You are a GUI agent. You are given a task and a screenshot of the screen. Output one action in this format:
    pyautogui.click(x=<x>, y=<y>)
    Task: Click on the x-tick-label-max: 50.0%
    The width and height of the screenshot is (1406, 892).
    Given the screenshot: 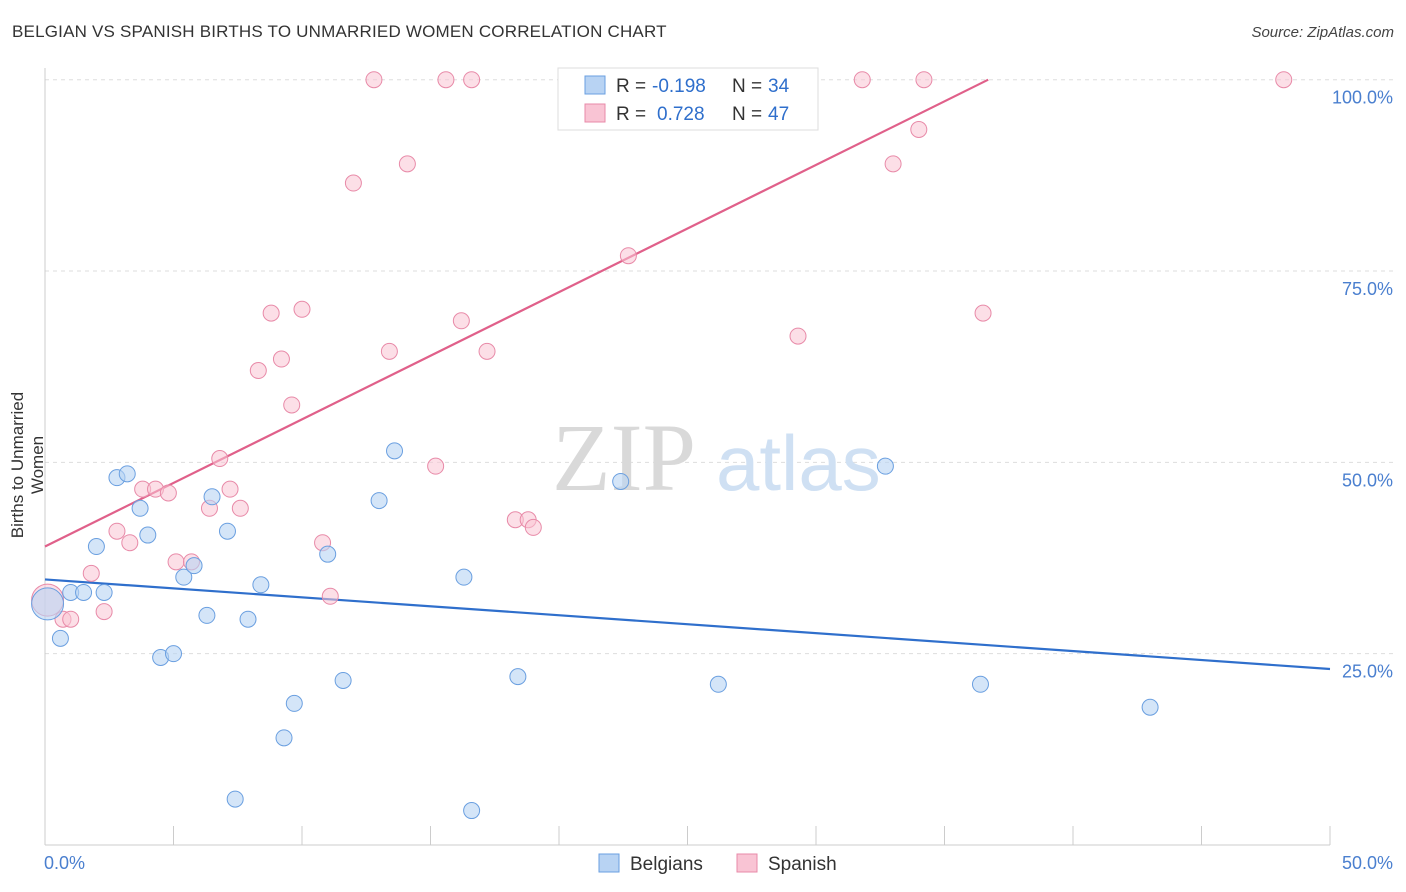 What is the action you would take?
    pyautogui.click(x=1367, y=863)
    